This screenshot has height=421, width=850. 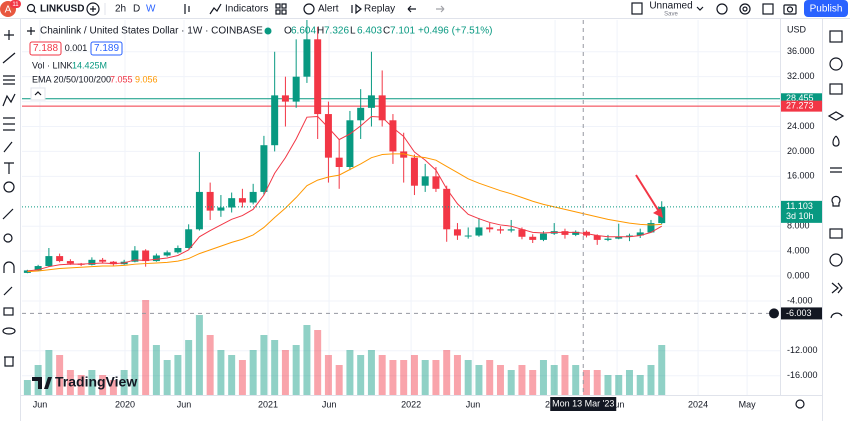 What do you see at coordinates (836, 141) in the screenshot?
I see `hotlist` at bounding box center [836, 141].